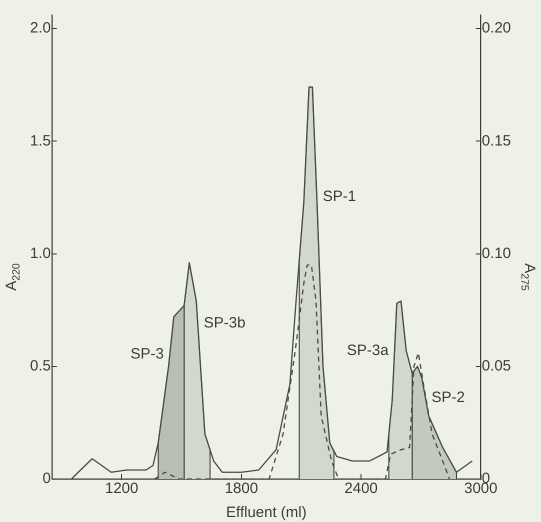 The image size is (541, 522). I want to click on x-tick-label: 2400, so click(361, 489).